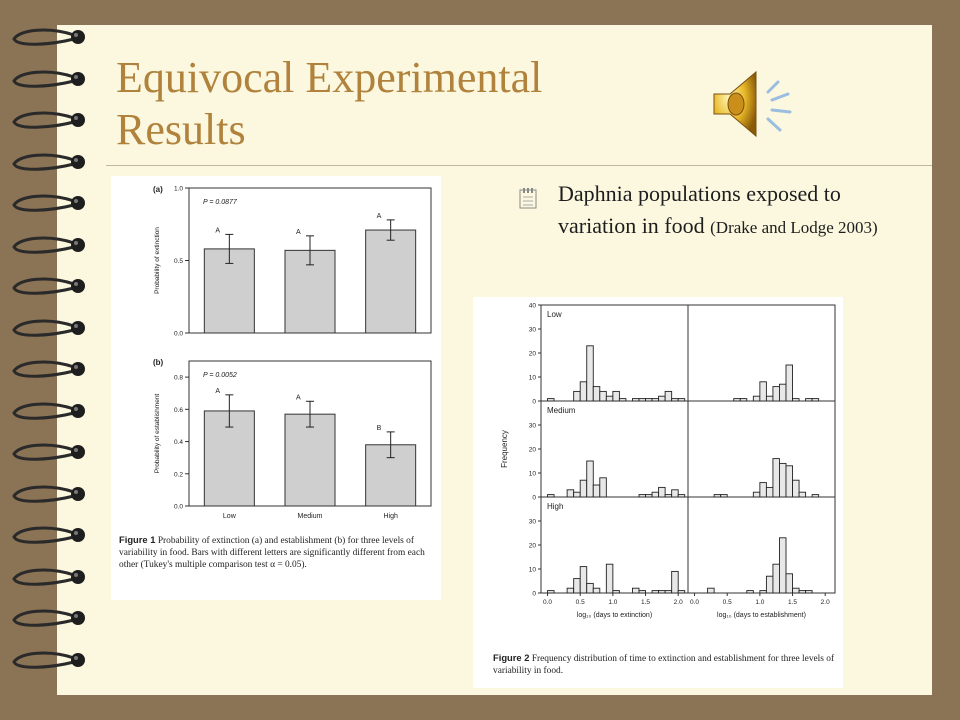  Describe the element at coordinates (580, 602) in the screenshot. I see `x-tick-label: 0.5` at that location.